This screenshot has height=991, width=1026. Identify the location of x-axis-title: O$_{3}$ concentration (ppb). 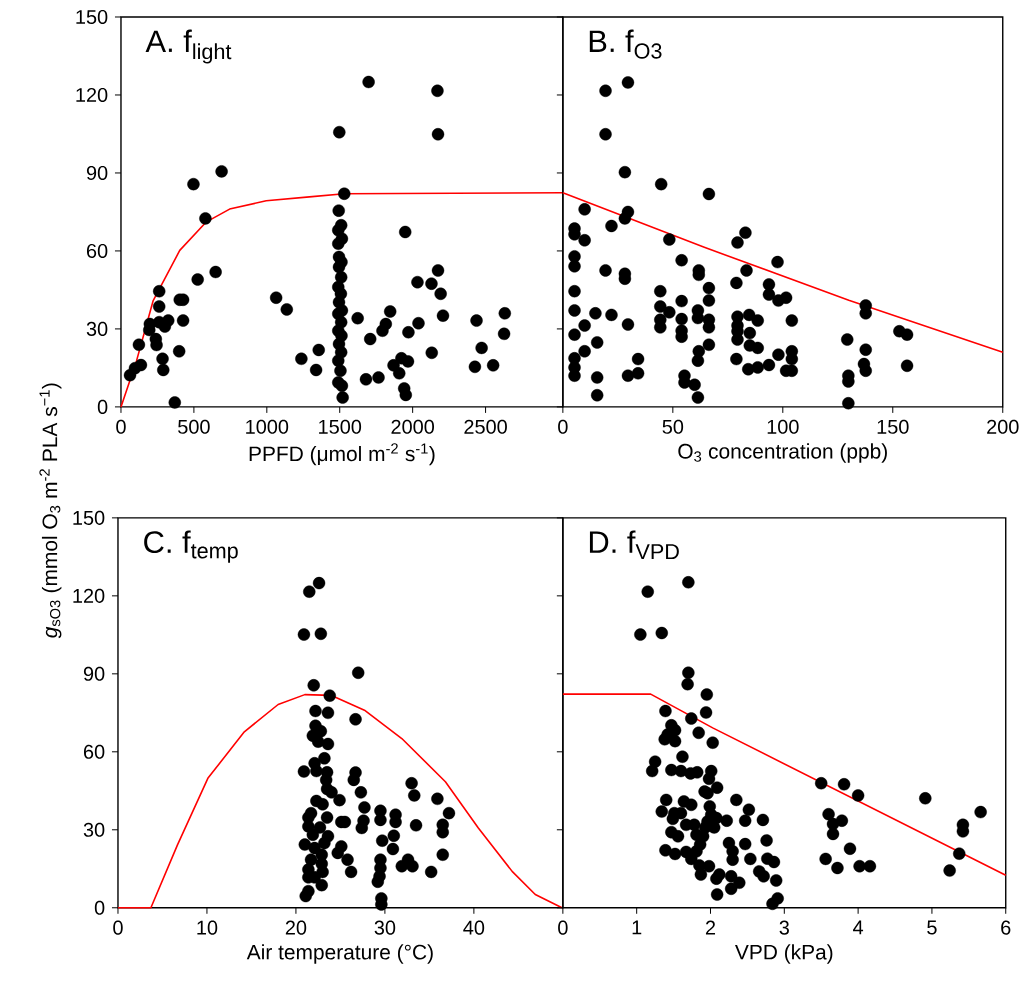
(782, 453).